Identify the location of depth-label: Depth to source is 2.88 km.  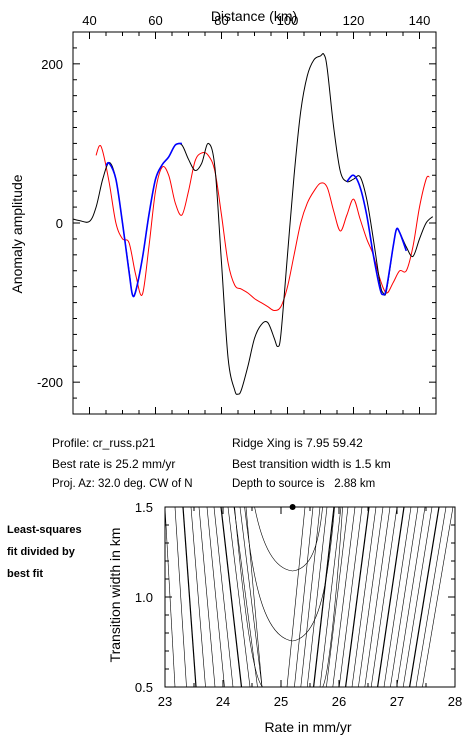
(304, 484).